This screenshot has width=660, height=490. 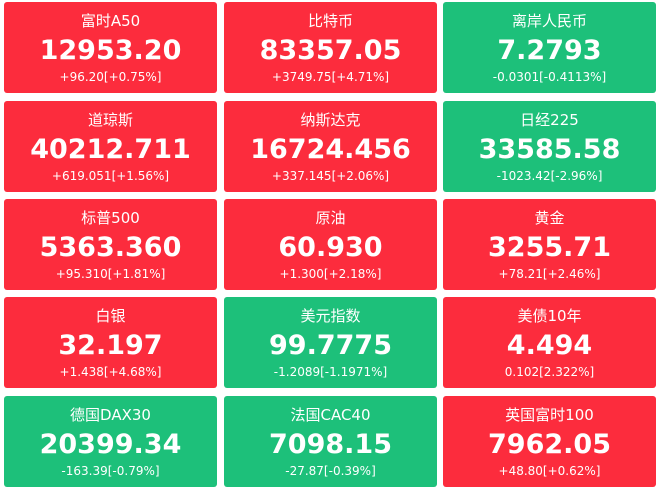 I want to click on tile-change: +78.21[+2.46%], so click(x=549, y=274).